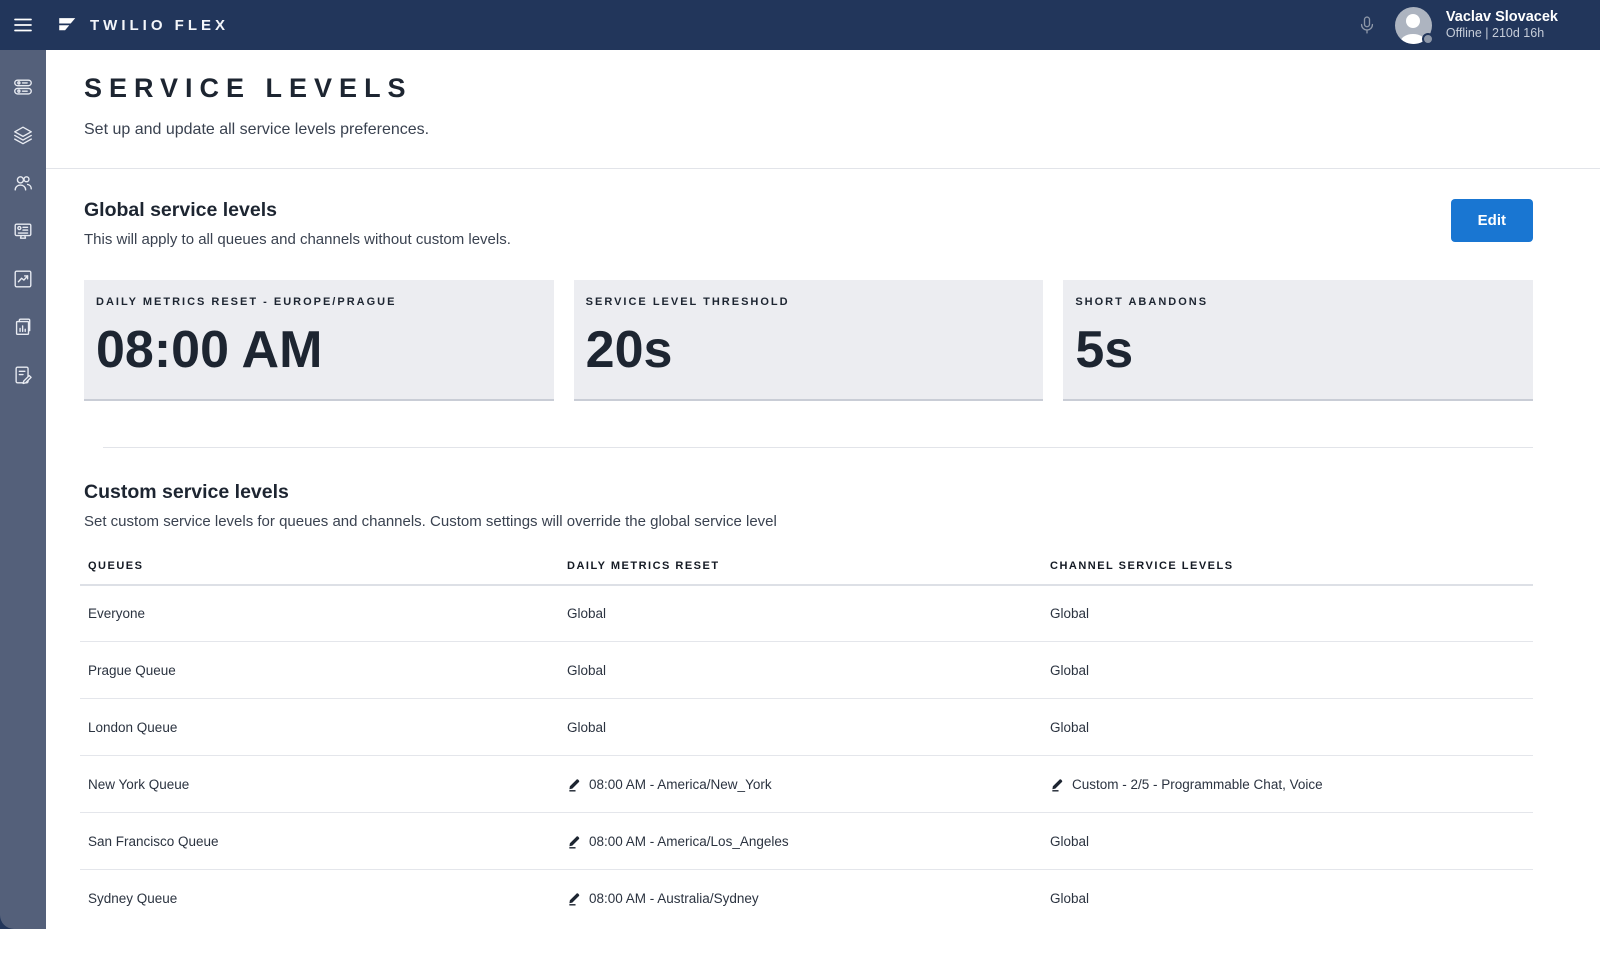 This screenshot has width=1600, height=979. I want to click on queue-name-cell: San Francisco Queue, so click(319, 841).